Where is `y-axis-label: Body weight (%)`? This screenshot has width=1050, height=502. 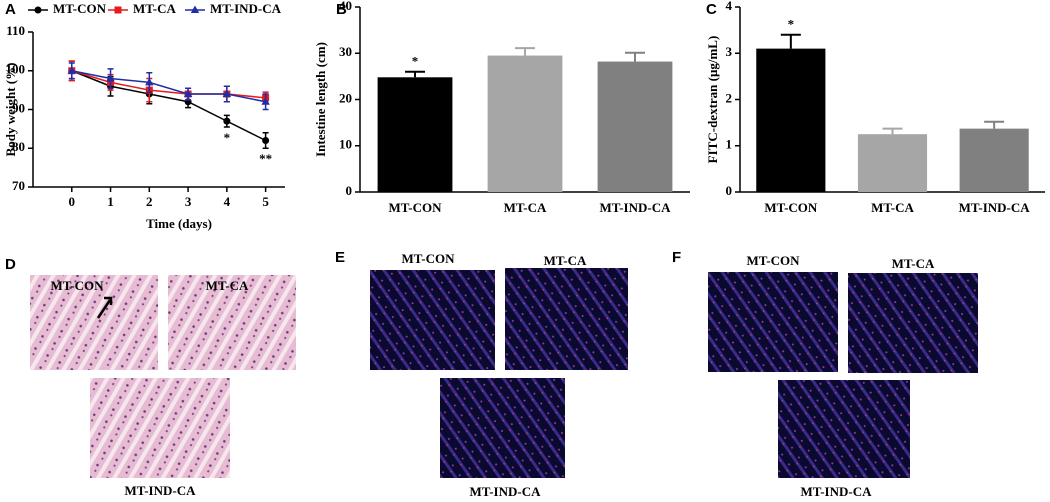 y-axis-label: Body weight (%) is located at coordinates (10, 110).